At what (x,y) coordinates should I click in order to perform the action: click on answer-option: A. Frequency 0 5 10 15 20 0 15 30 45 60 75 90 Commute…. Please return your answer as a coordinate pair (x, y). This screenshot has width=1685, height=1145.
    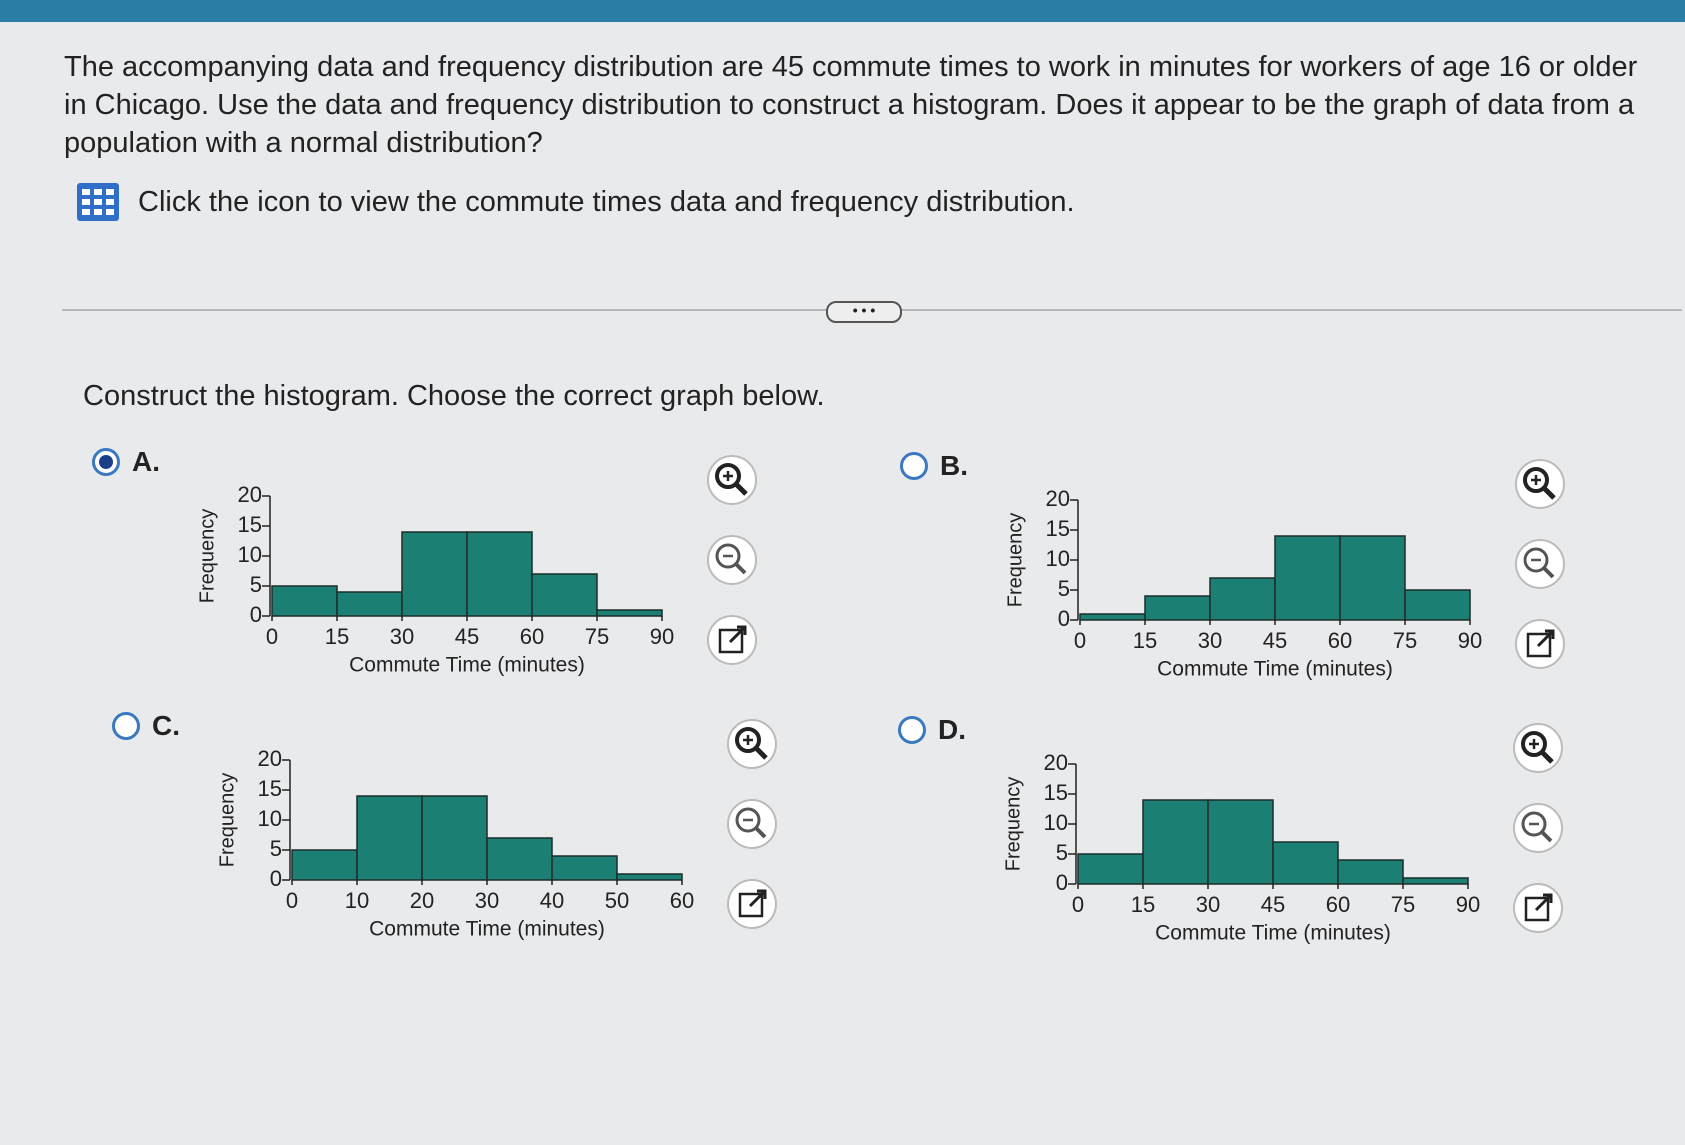
    Looking at the image, I should click on (472, 577).